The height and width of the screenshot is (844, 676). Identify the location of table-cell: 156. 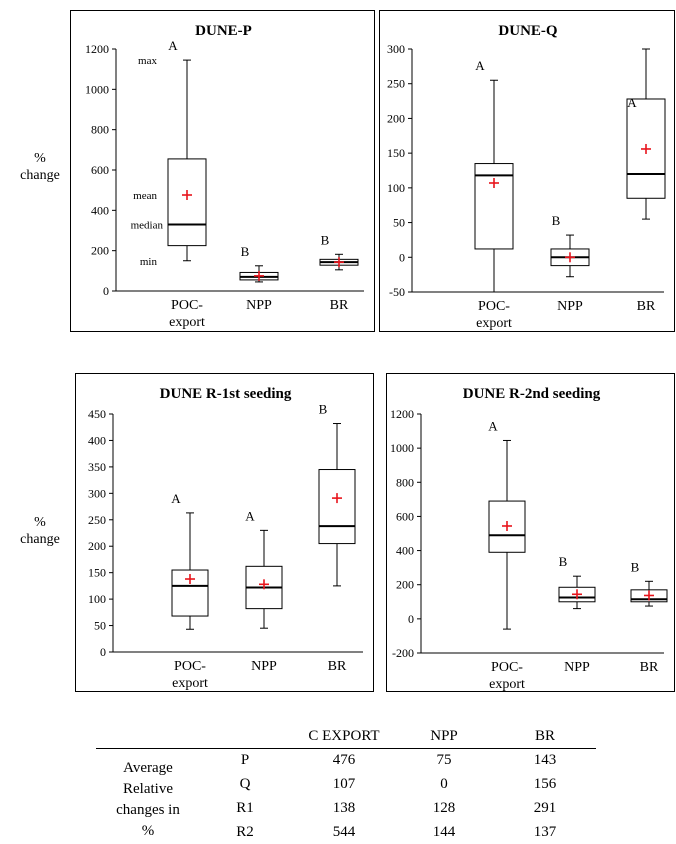
(545, 784).